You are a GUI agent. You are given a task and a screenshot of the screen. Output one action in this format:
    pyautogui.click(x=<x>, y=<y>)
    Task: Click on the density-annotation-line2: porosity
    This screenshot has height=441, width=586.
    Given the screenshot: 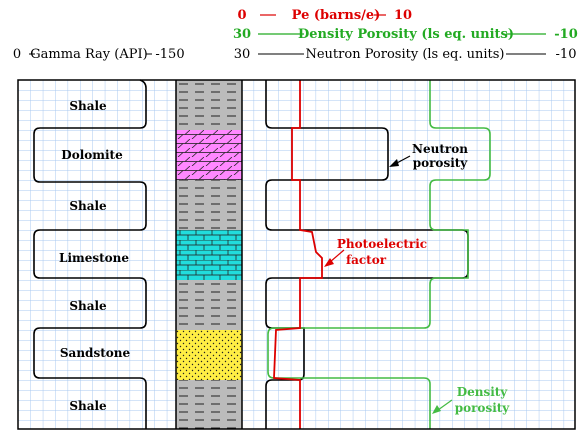 What is the action you would take?
    pyautogui.click(x=483, y=408)
    